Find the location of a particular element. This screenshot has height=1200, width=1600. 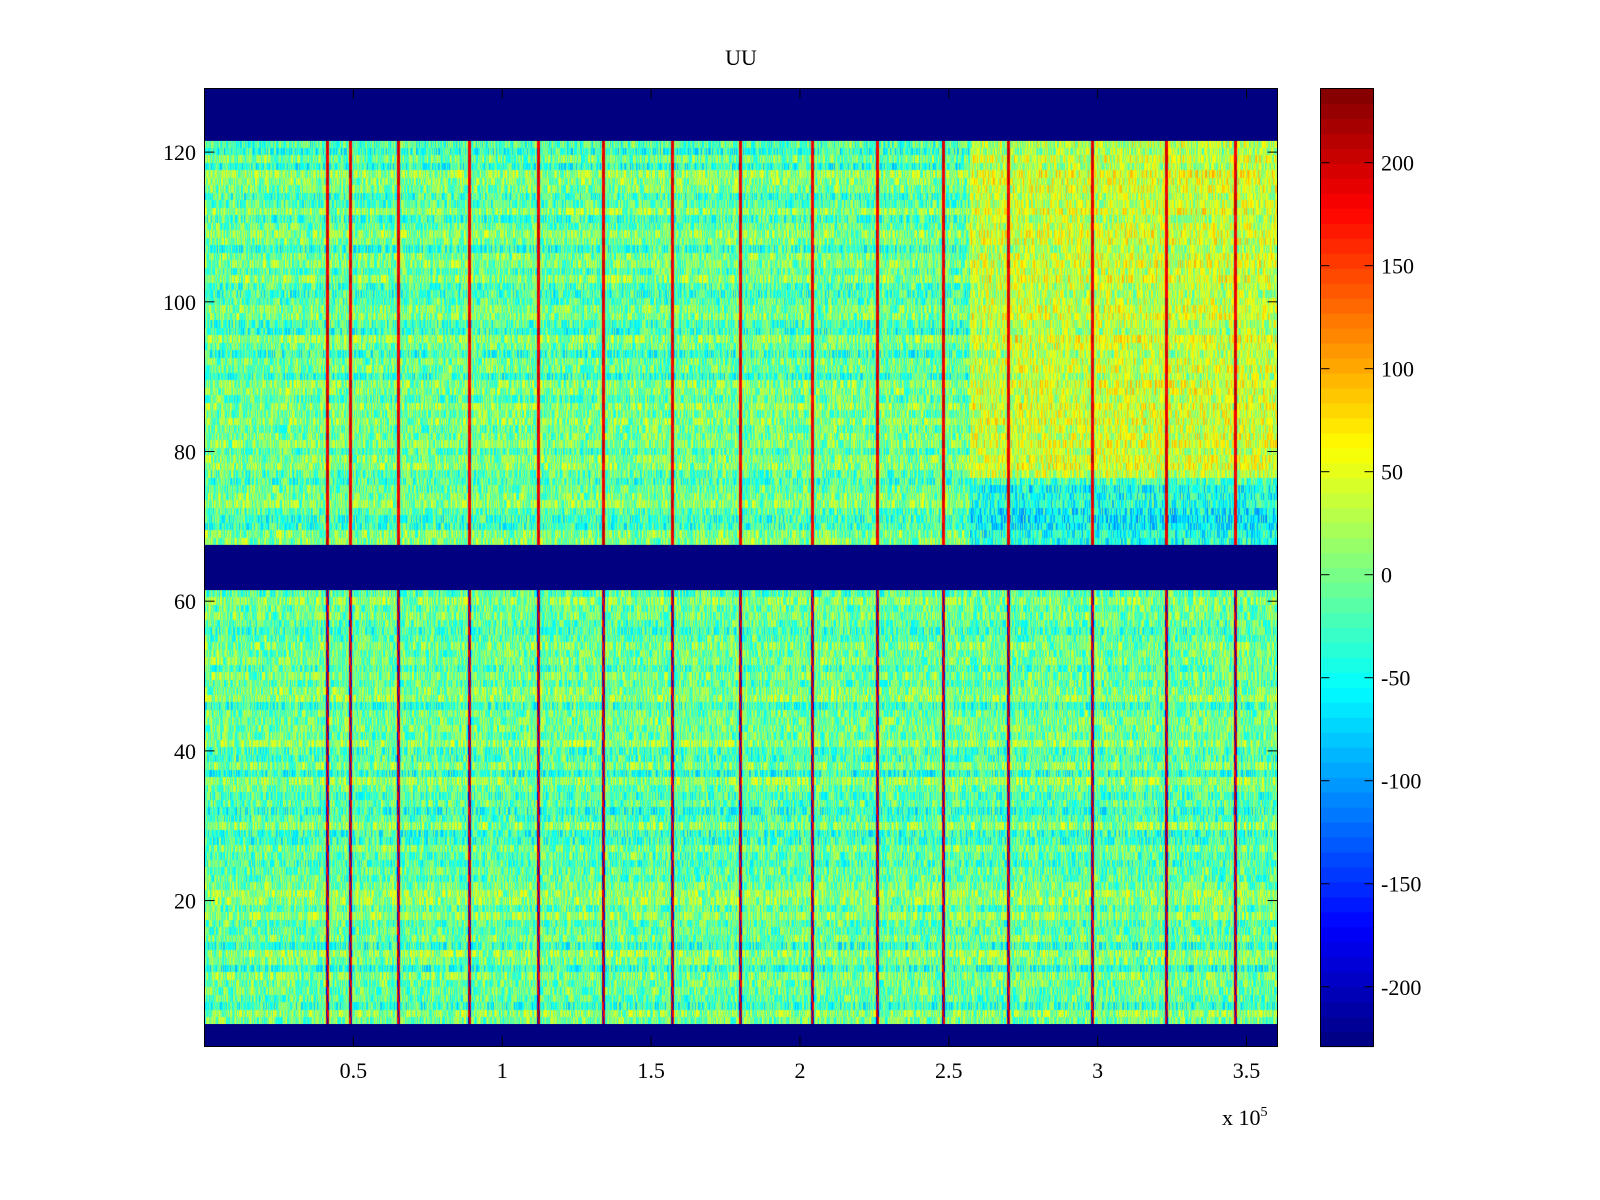

y-tick-label: 20 is located at coordinates (185, 901).